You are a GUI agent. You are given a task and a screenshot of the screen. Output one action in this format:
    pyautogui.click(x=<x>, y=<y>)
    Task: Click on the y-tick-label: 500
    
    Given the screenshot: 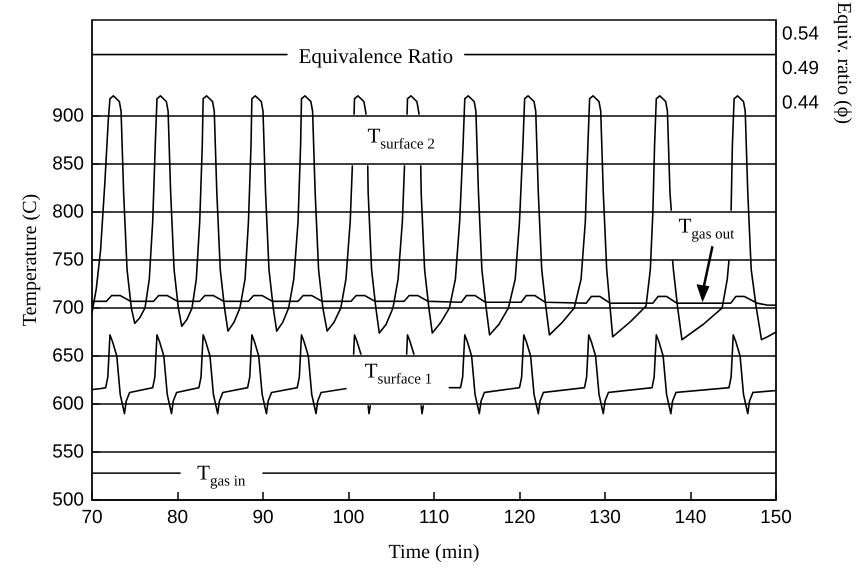 What is the action you would take?
    pyautogui.click(x=68, y=500)
    